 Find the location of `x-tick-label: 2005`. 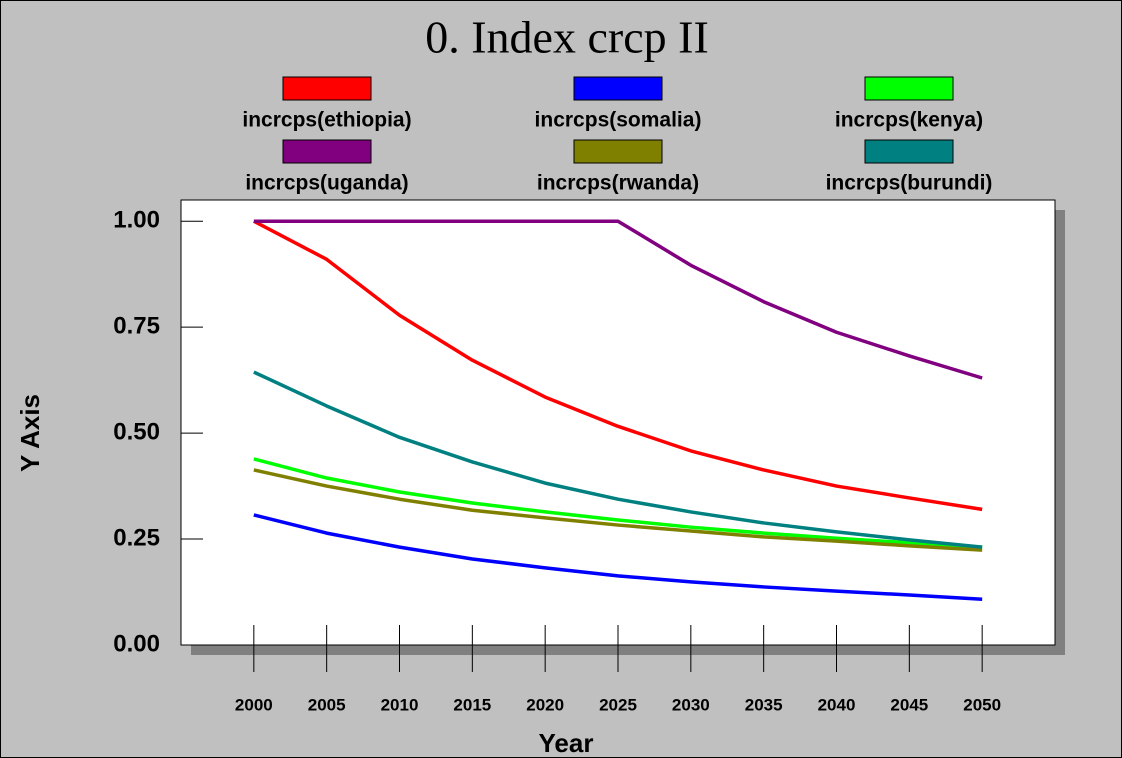

x-tick-label: 2005 is located at coordinates (327, 704).